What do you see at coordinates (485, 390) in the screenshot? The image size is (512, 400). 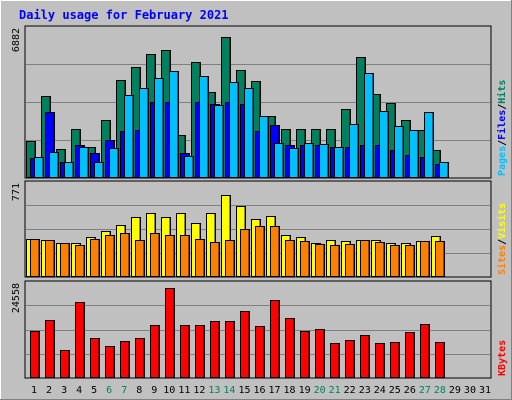 I see `x-tick-label-day-31: 31` at bounding box center [485, 390].